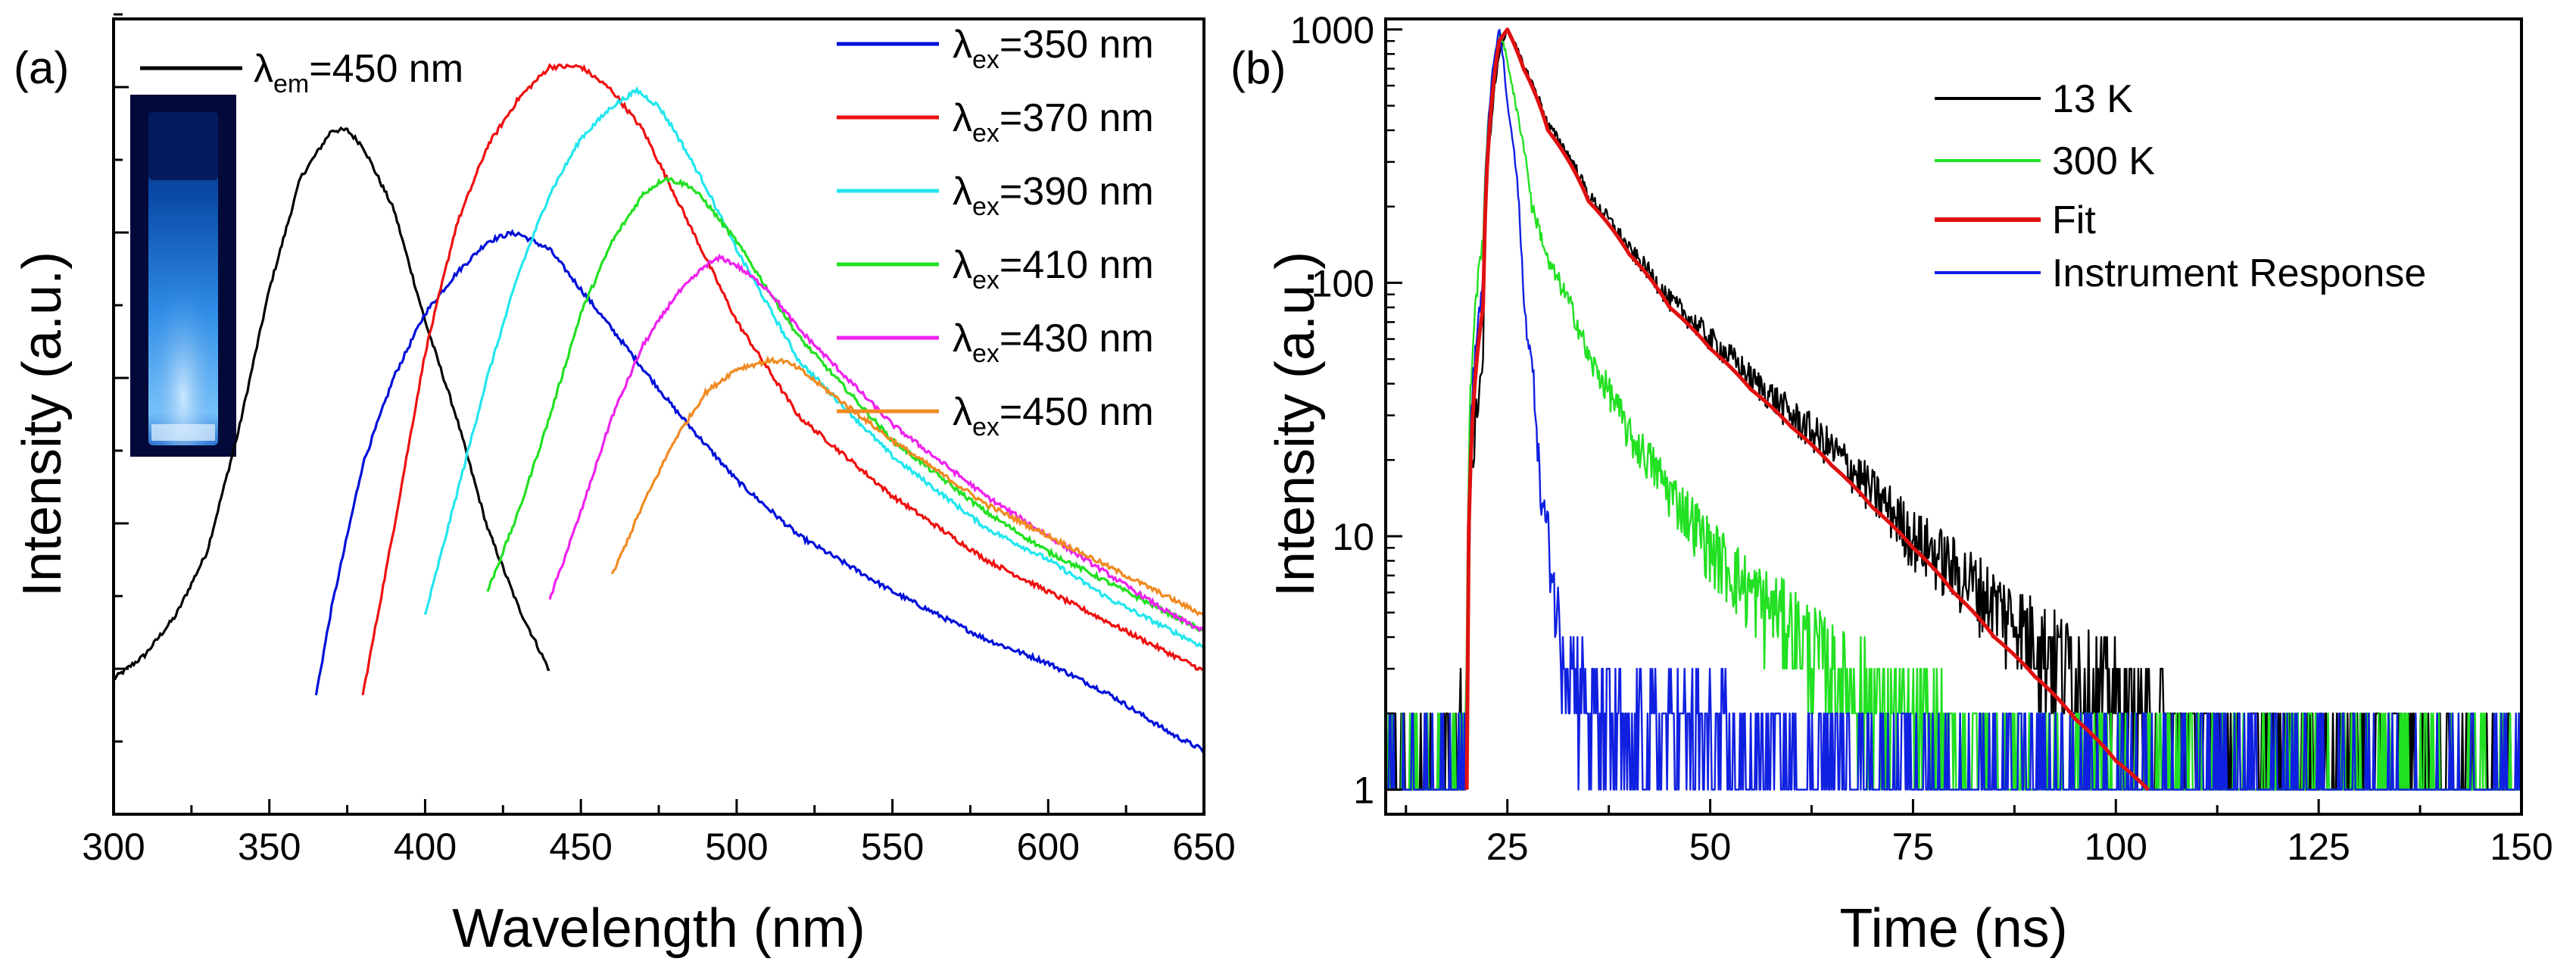 Image resolution: width=2576 pixels, height=971 pixels. I want to click on panel-a-ylabel: Intensity (a.u.), so click(42, 424).